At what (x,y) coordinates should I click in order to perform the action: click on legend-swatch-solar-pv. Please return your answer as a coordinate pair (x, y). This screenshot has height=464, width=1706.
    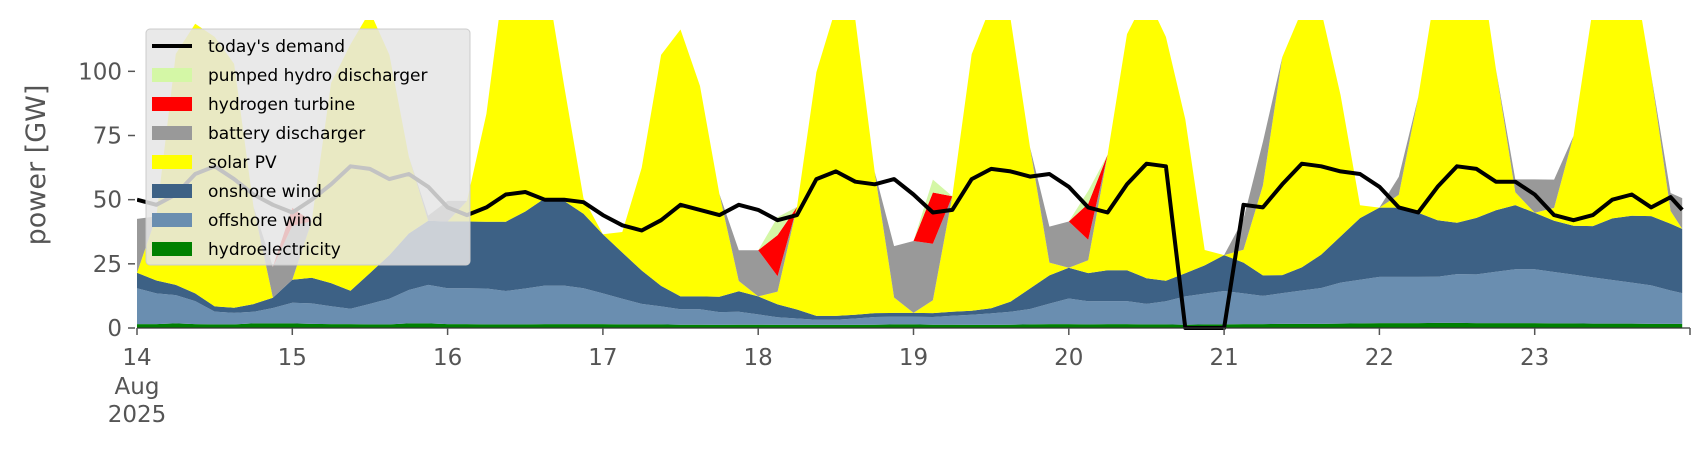
    Looking at the image, I should click on (172, 162).